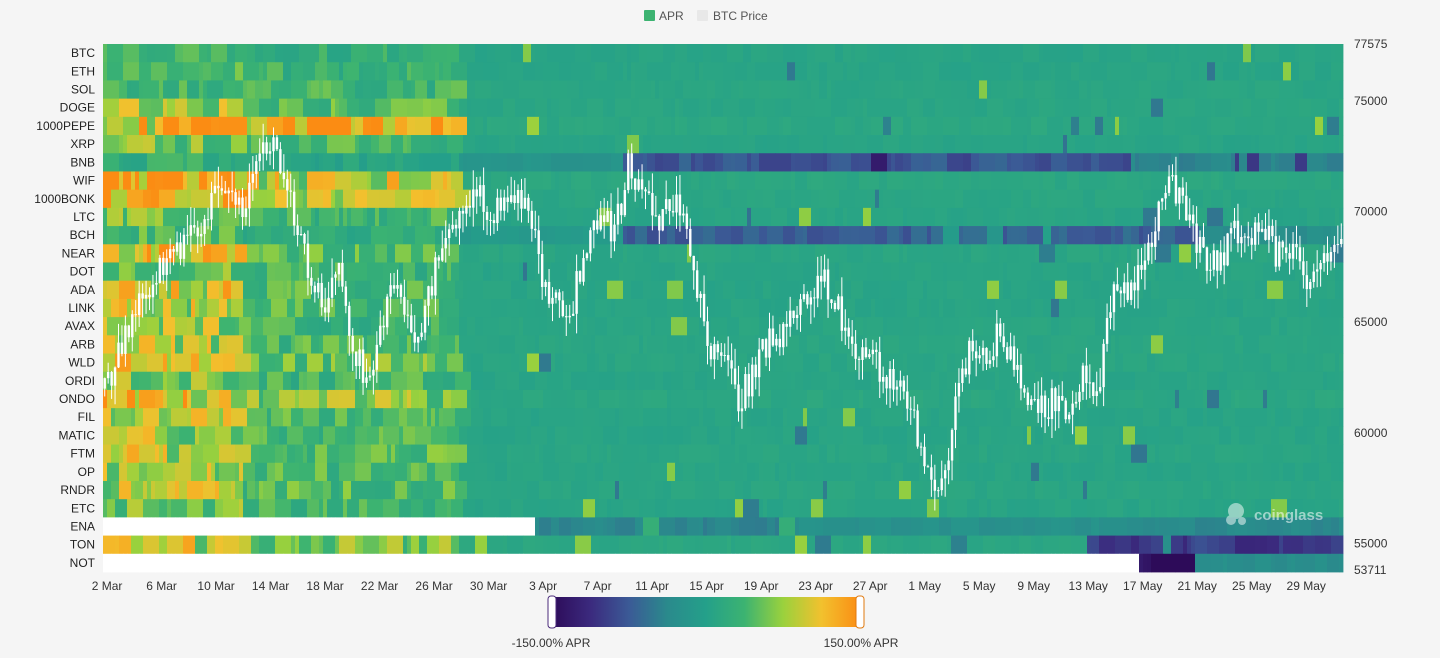  I want to click on legend-btc-price-label: BTC Price, so click(740, 16).